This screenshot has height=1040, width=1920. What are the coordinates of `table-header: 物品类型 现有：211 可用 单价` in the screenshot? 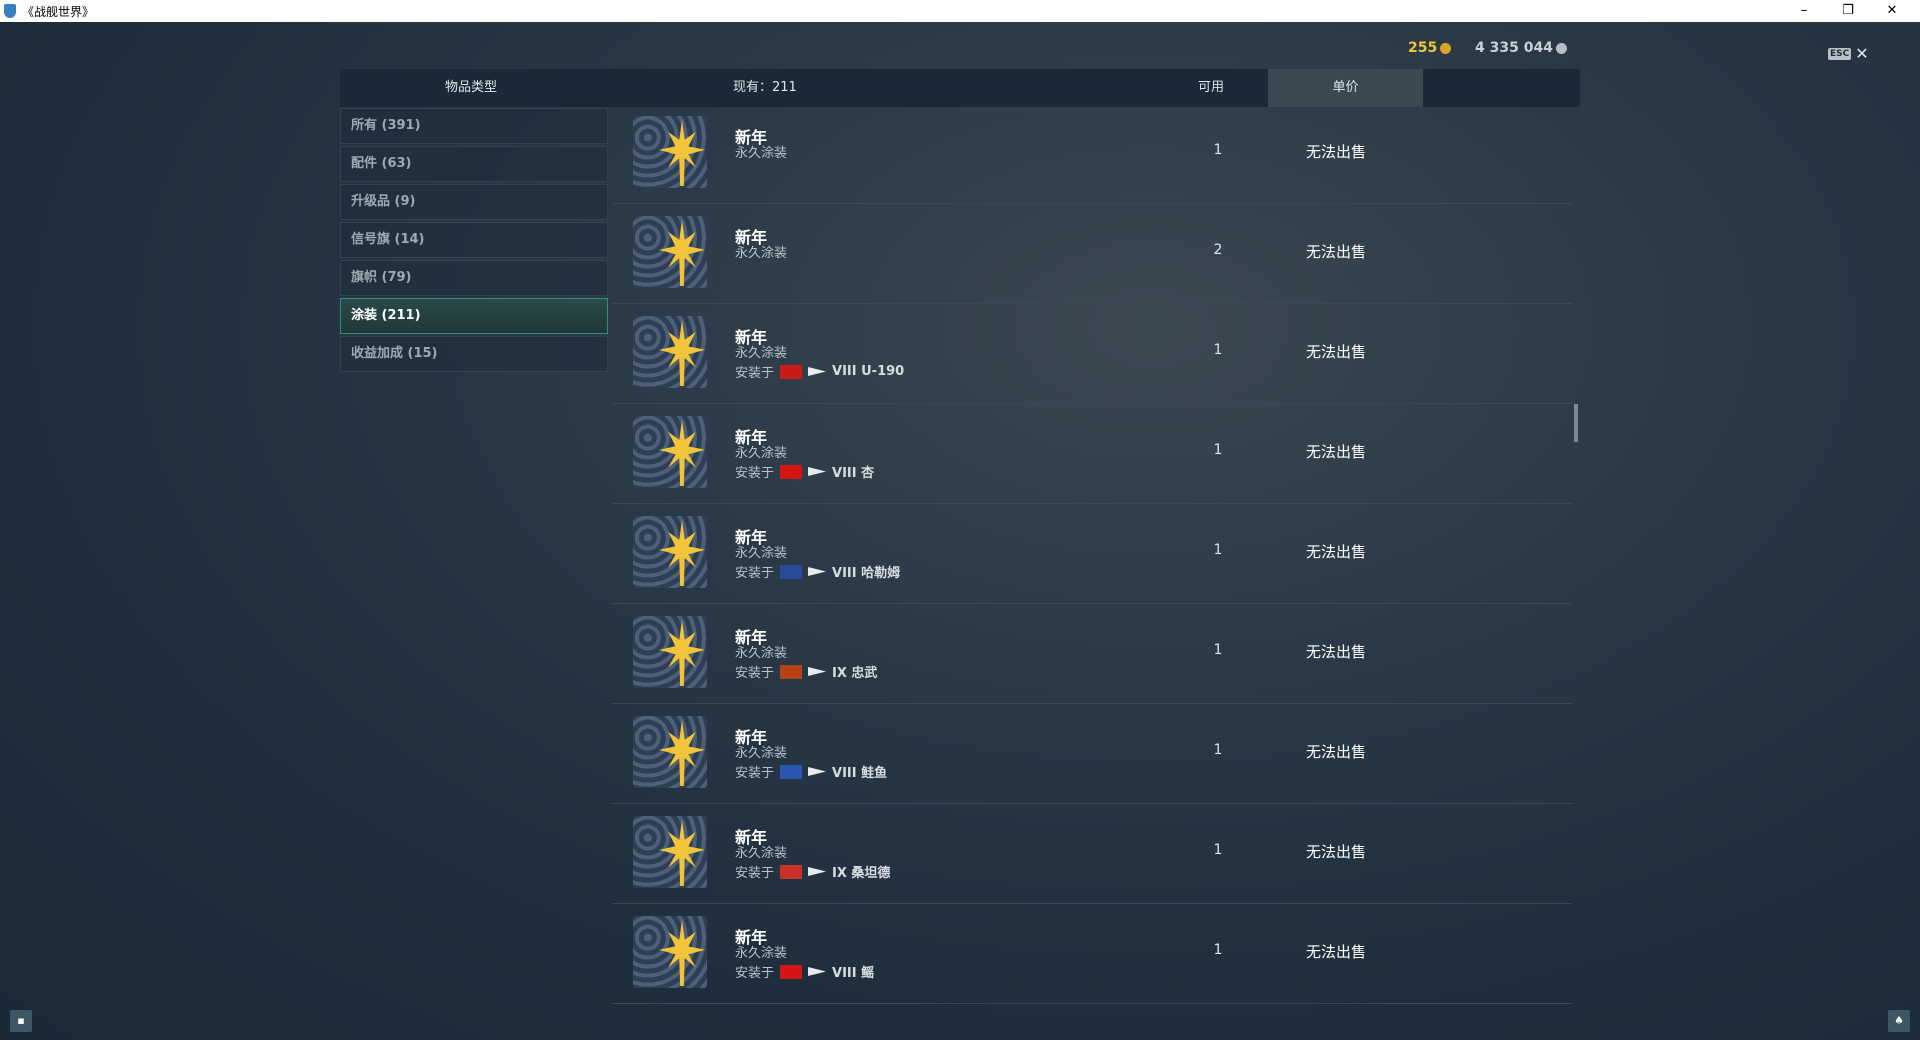 It's located at (960, 88).